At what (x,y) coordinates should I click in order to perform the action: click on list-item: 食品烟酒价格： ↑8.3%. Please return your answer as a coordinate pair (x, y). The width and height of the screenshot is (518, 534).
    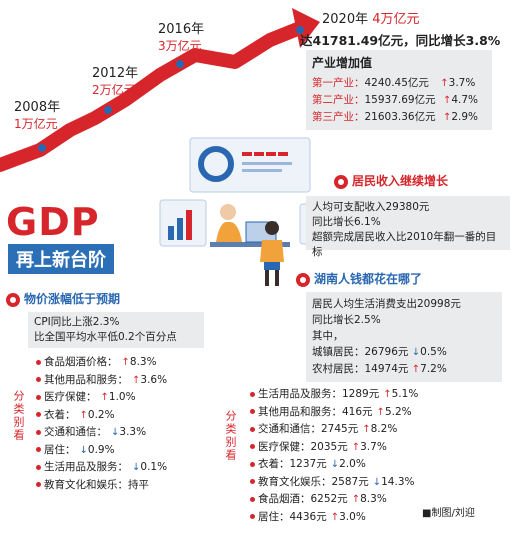
    Looking at the image, I should click on (101, 363).